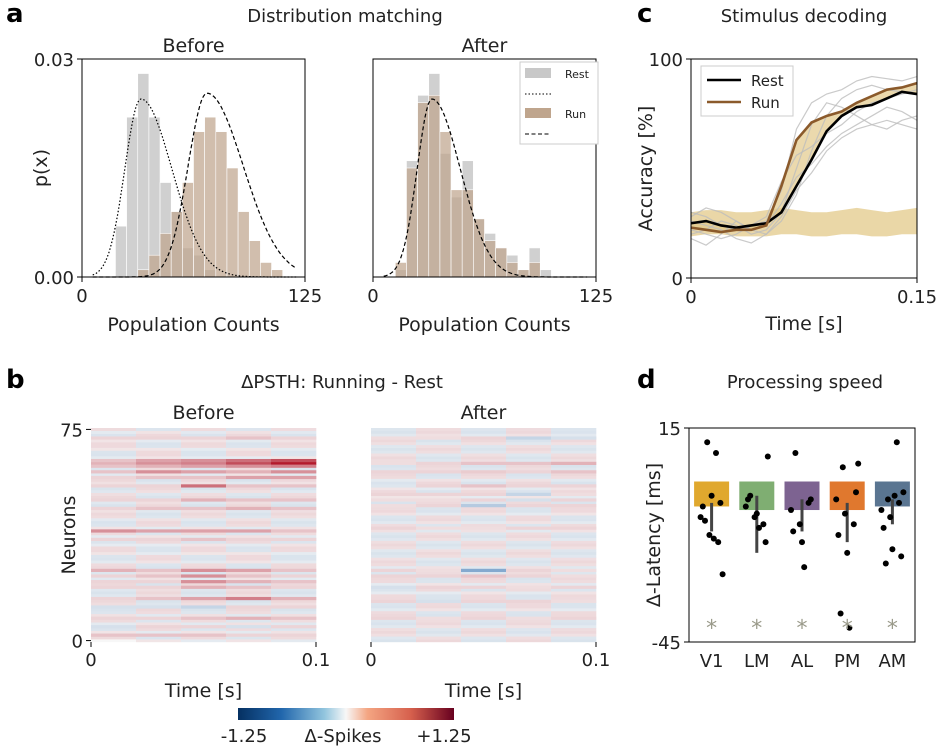 This screenshot has height=747, width=946. I want to click on hist-bar-rest, so click(154, 197).